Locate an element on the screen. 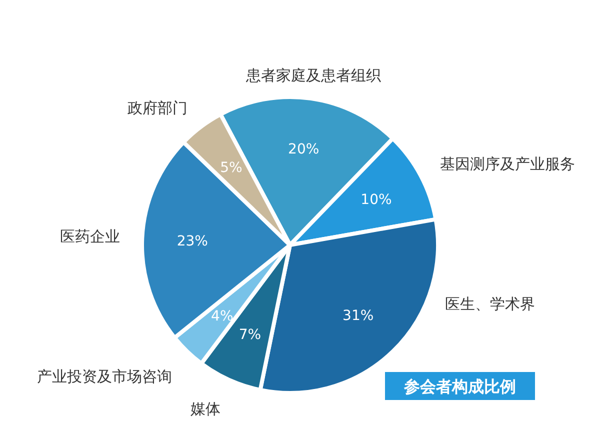  data-label: 23% is located at coordinates (192, 242).